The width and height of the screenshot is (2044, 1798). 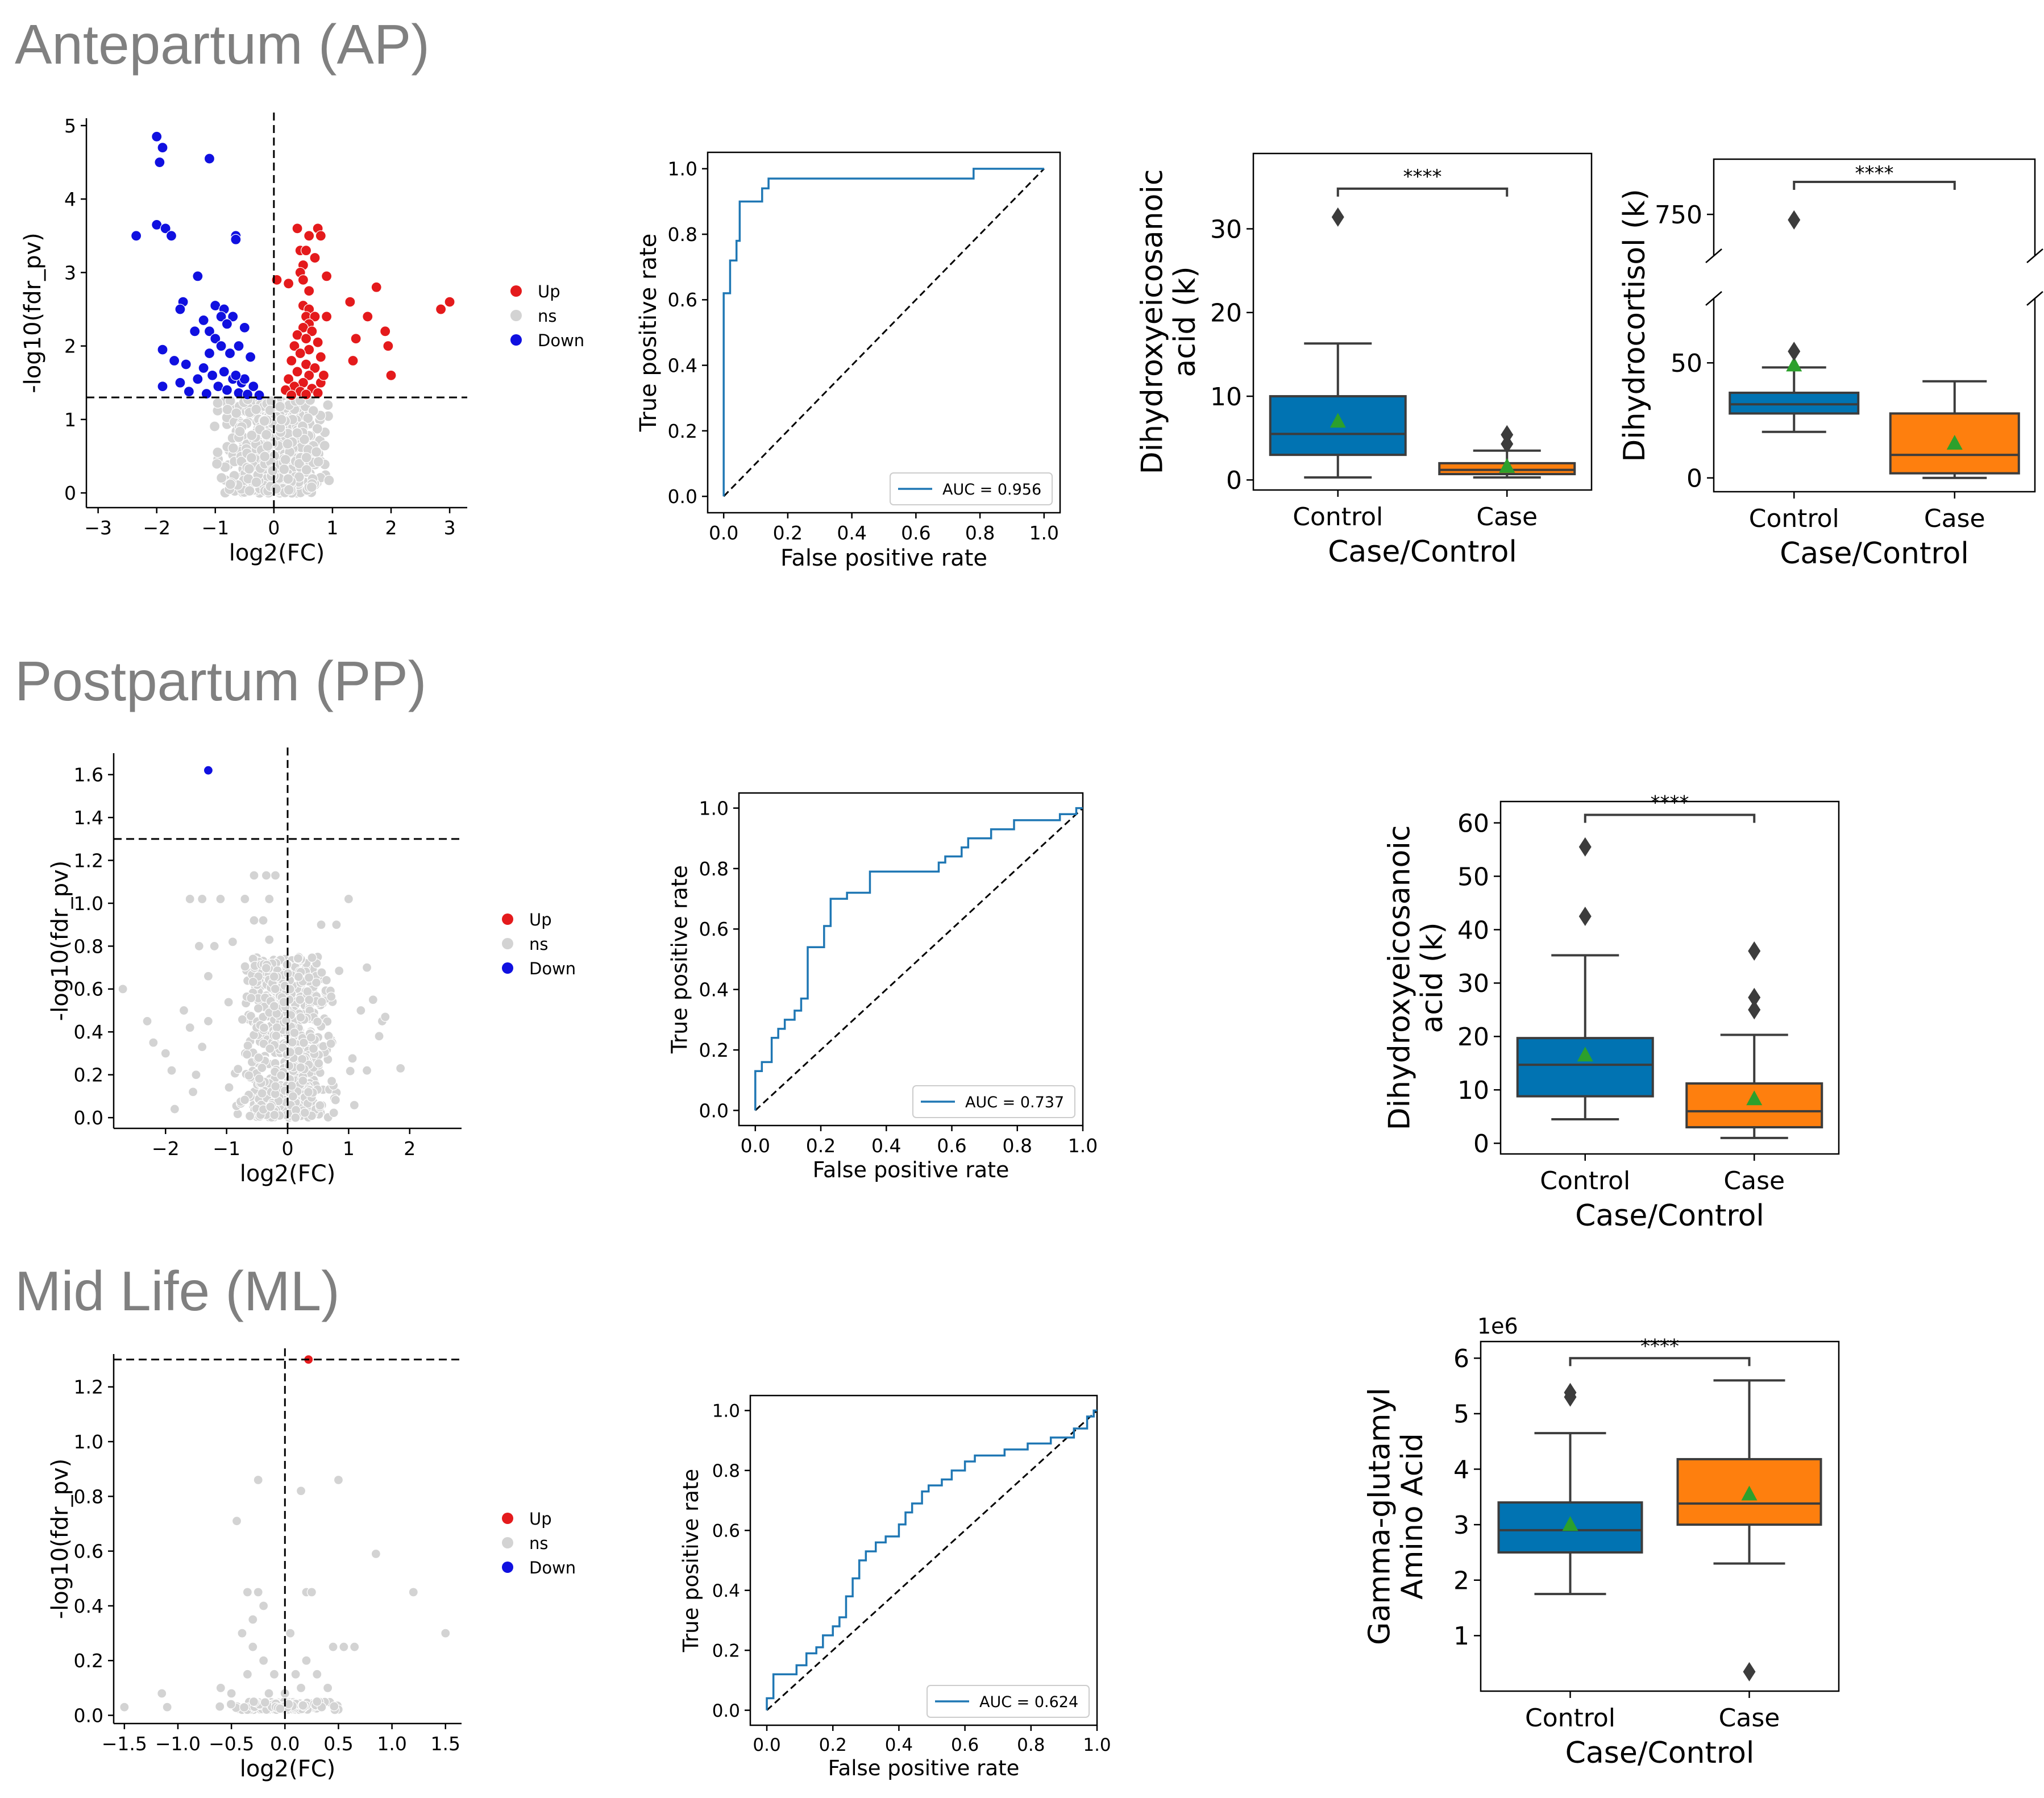 I want to click on ap_volcano-y-axis-label: -log10(fdr_pv), so click(x=33, y=312).